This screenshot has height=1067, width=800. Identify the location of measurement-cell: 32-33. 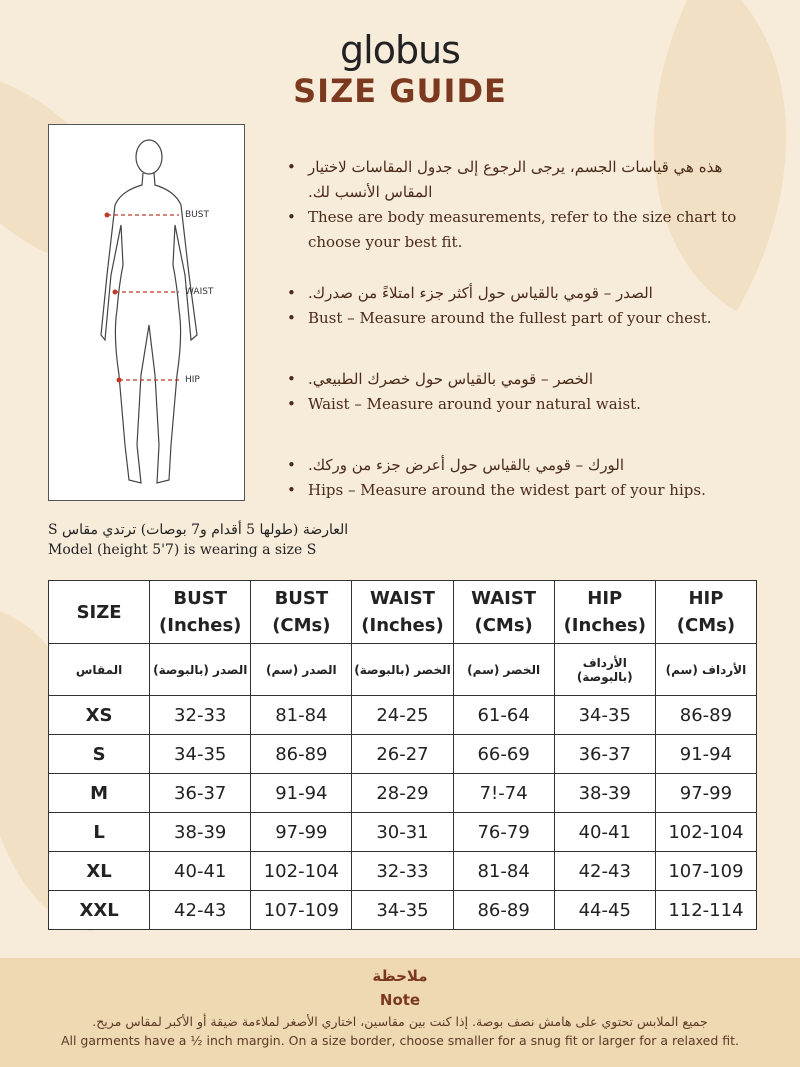
(402, 871).